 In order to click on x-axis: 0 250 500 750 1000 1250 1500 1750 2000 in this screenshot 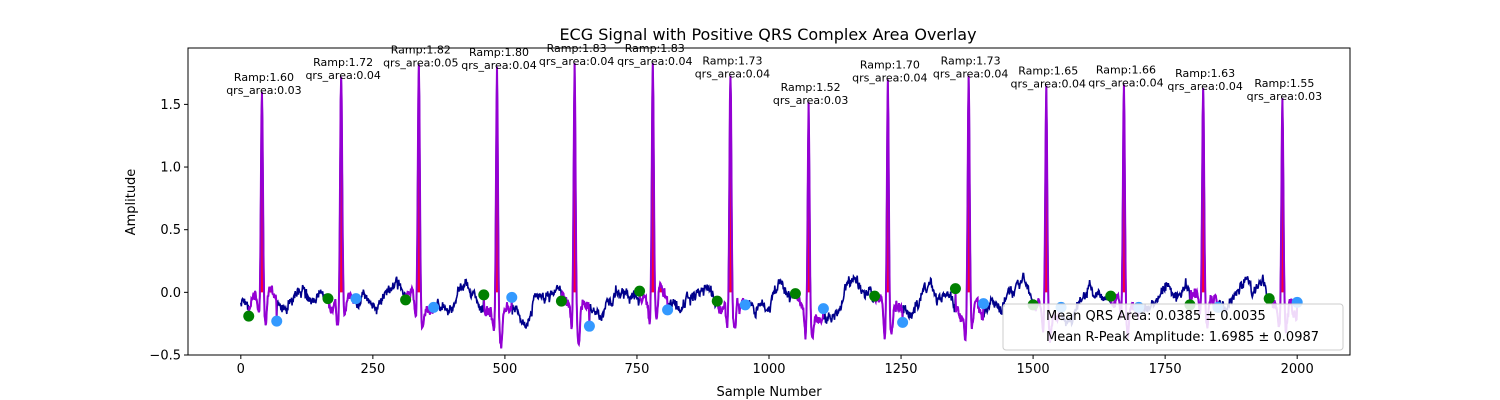, I will do `click(775, 366)`.